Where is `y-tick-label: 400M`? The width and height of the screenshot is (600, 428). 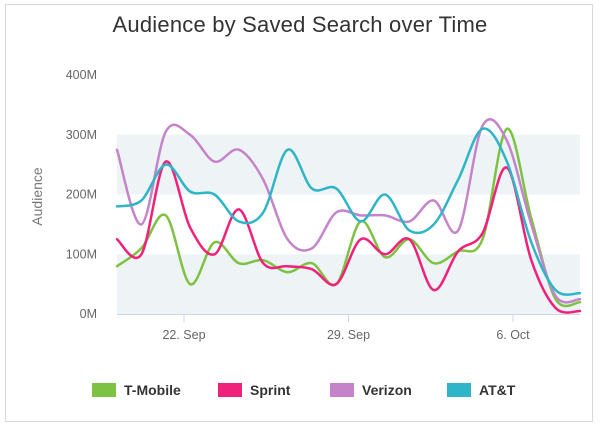 y-tick-label: 400M is located at coordinates (81, 75).